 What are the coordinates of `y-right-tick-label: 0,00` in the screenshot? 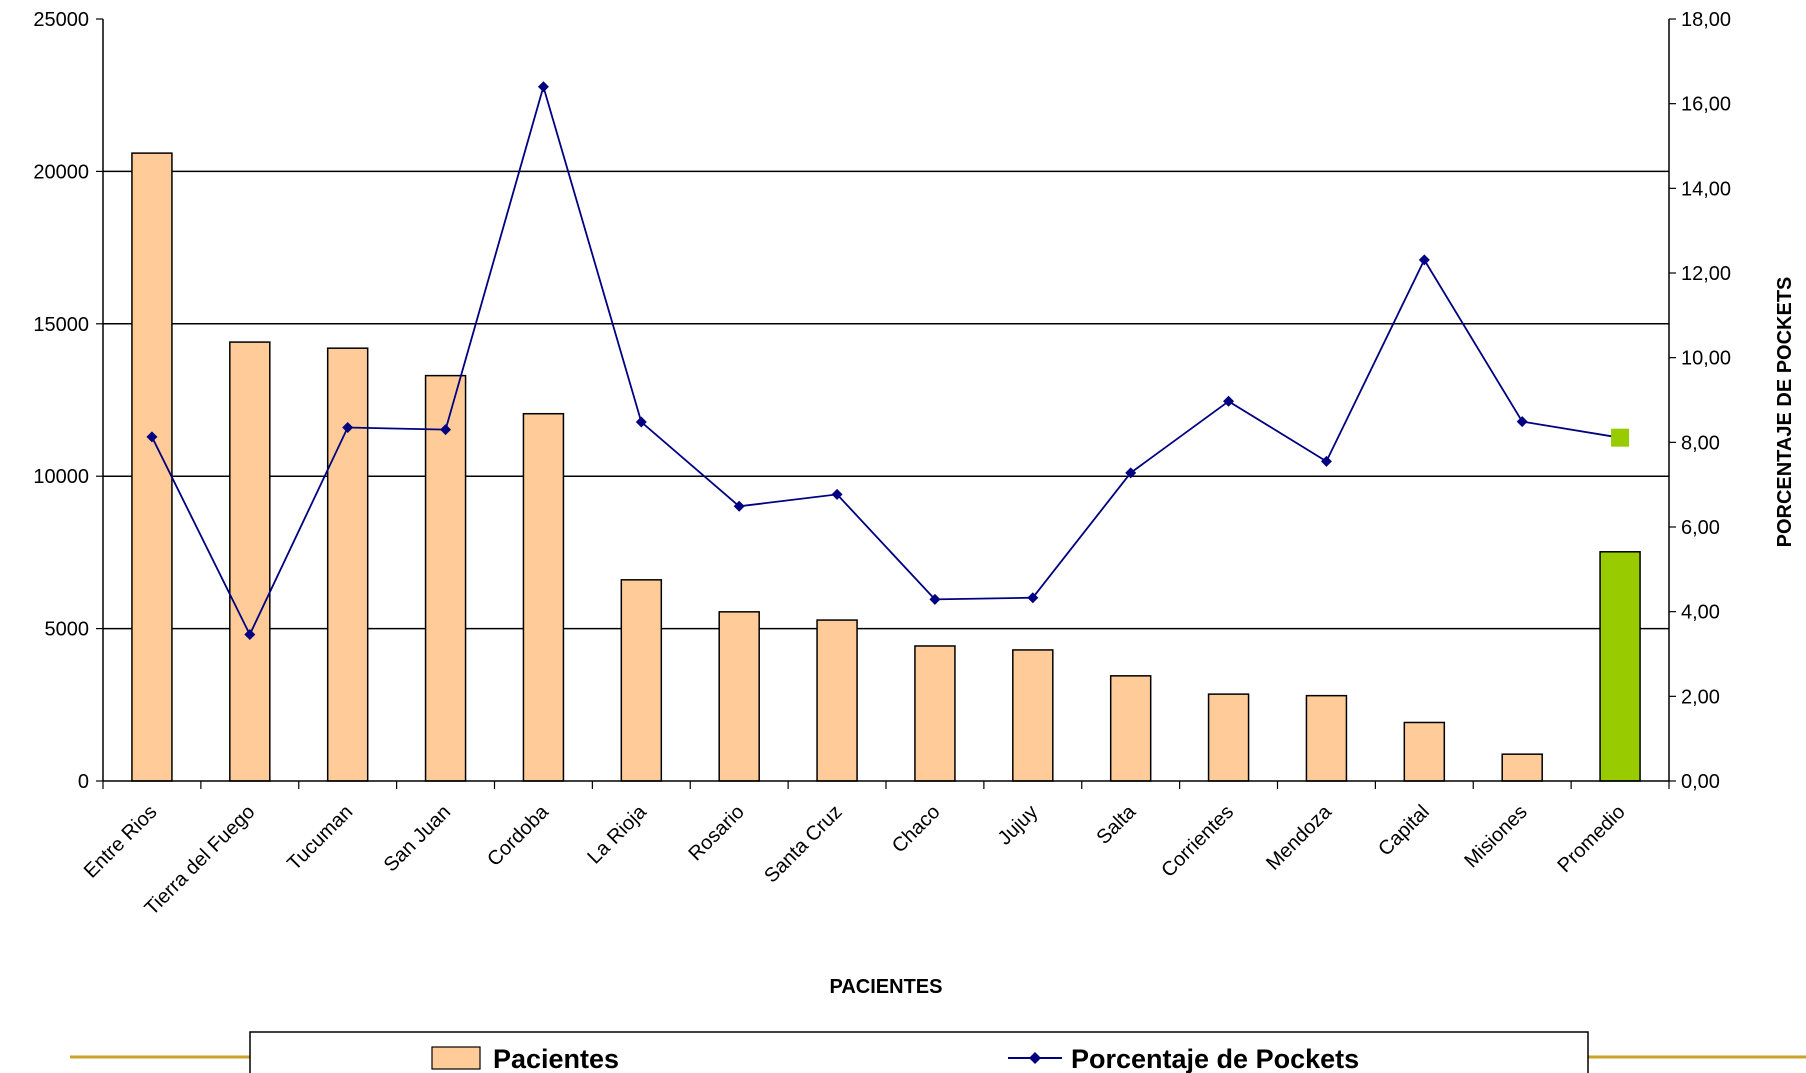 It's located at (1700, 782).